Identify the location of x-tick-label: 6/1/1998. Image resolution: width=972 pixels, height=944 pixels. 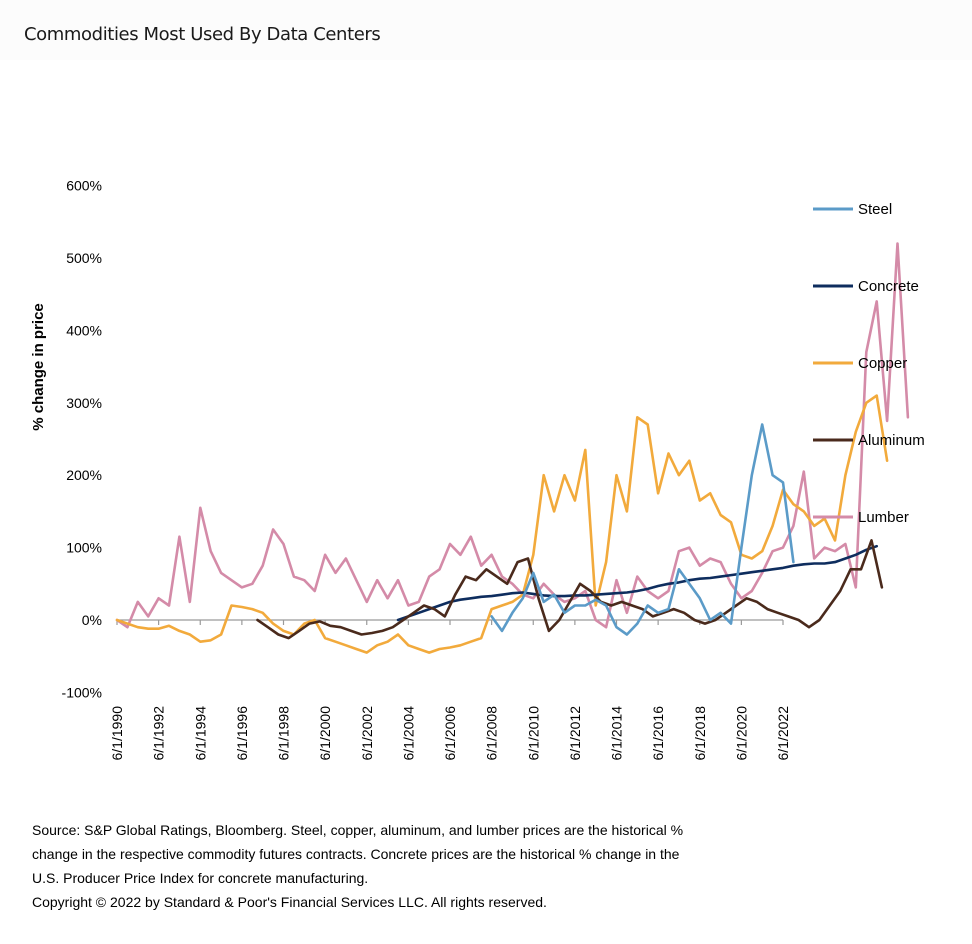
(284, 733).